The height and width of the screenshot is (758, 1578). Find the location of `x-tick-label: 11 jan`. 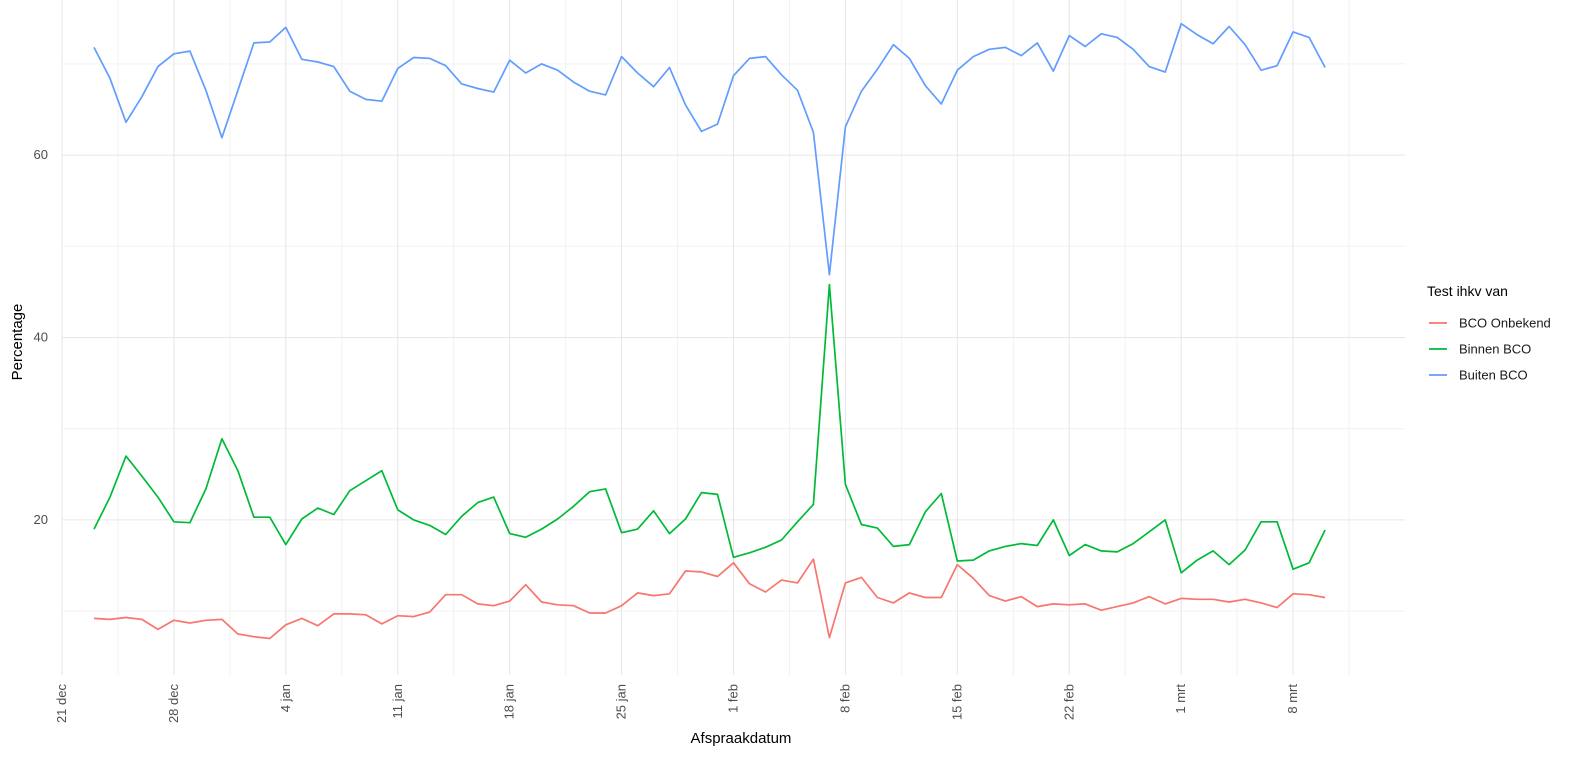

x-tick-label: 11 jan is located at coordinates (397, 701).